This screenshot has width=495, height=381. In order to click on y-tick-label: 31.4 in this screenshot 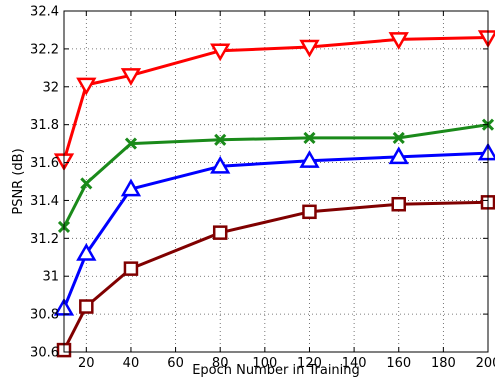, I will do `click(44, 201)`.